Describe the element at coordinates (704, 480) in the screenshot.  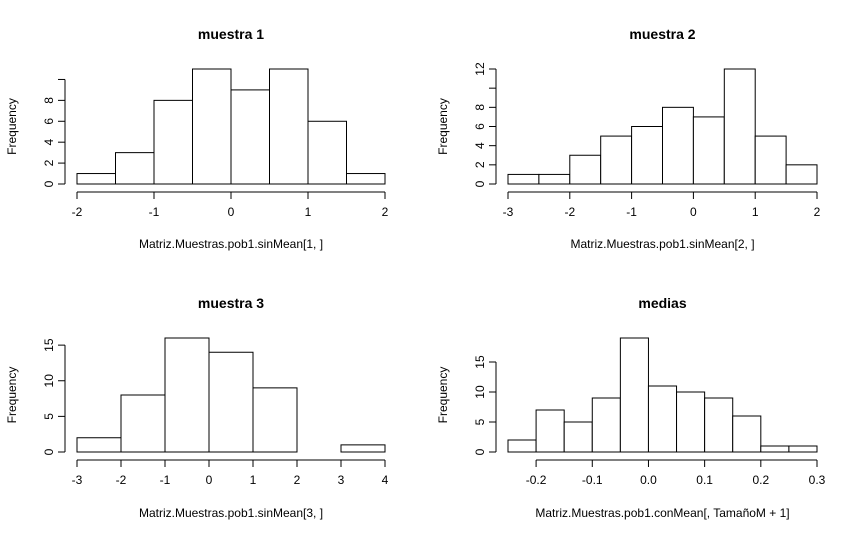
I see `x-tick-label: 0.1` at that location.